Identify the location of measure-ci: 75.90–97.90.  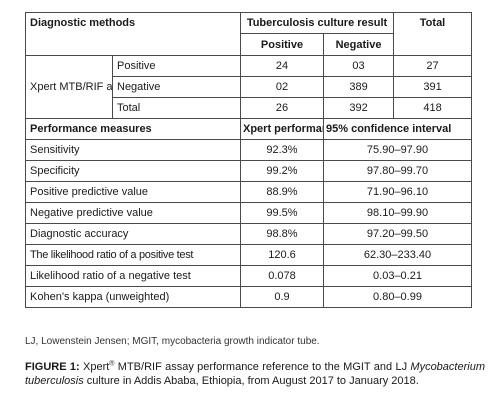
(397, 150).